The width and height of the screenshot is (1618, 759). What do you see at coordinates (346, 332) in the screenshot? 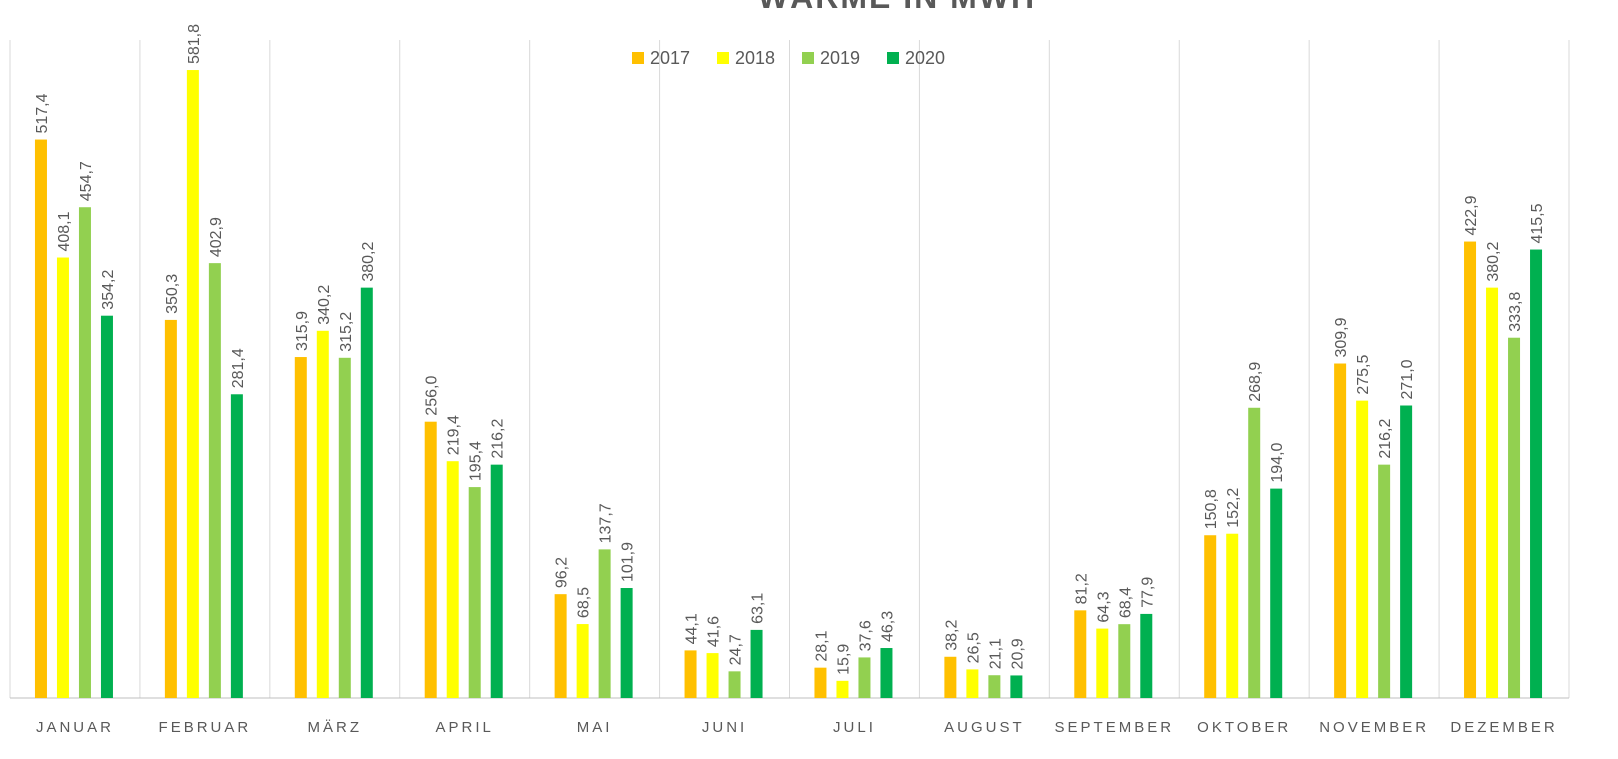
I see `data-label: 315,2` at bounding box center [346, 332].